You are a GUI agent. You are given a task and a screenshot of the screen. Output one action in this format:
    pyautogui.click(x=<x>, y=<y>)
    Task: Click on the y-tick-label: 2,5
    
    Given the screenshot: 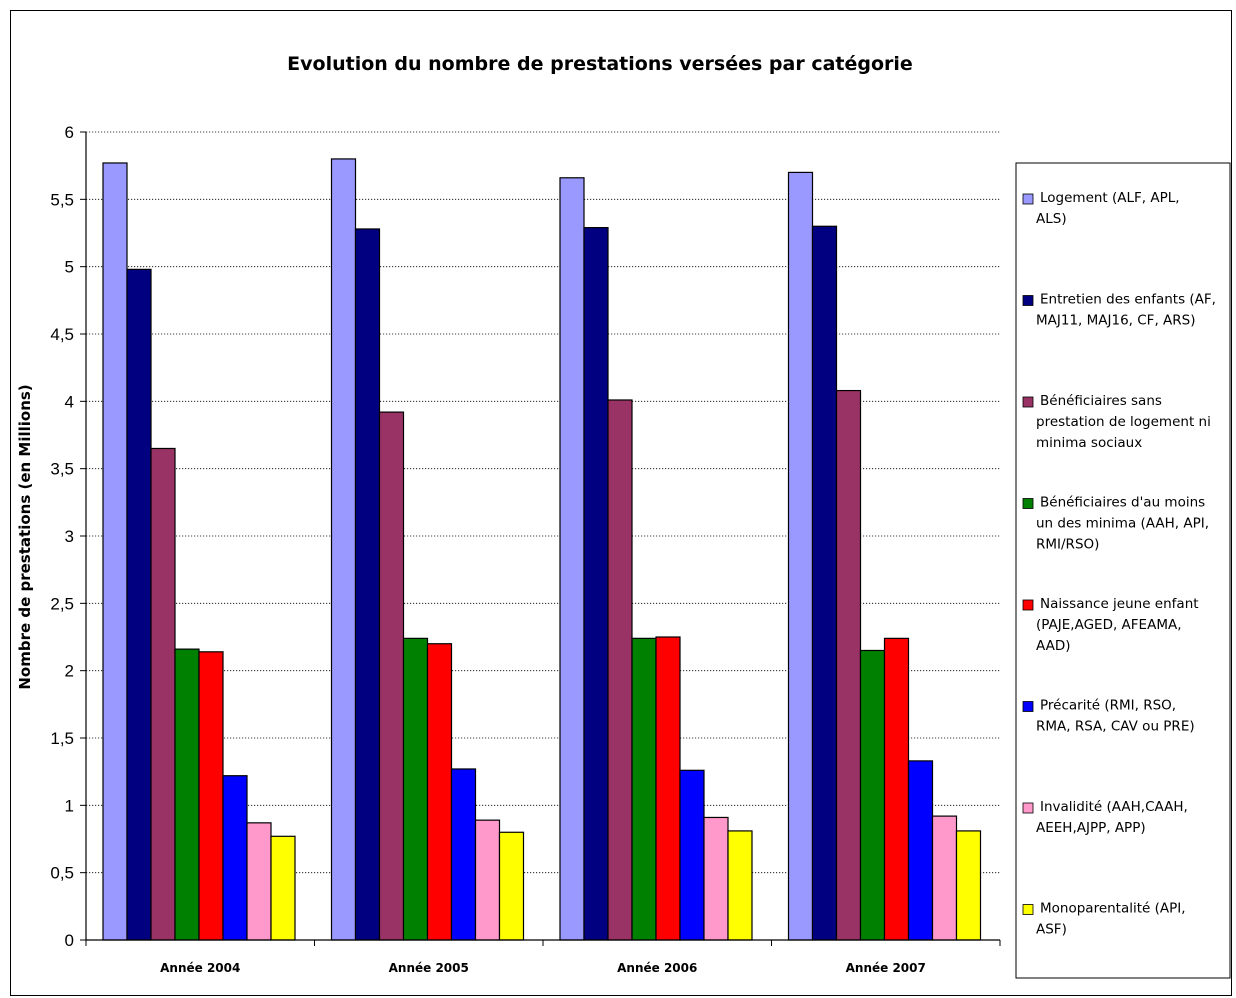 What is the action you would take?
    pyautogui.click(x=62, y=603)
    